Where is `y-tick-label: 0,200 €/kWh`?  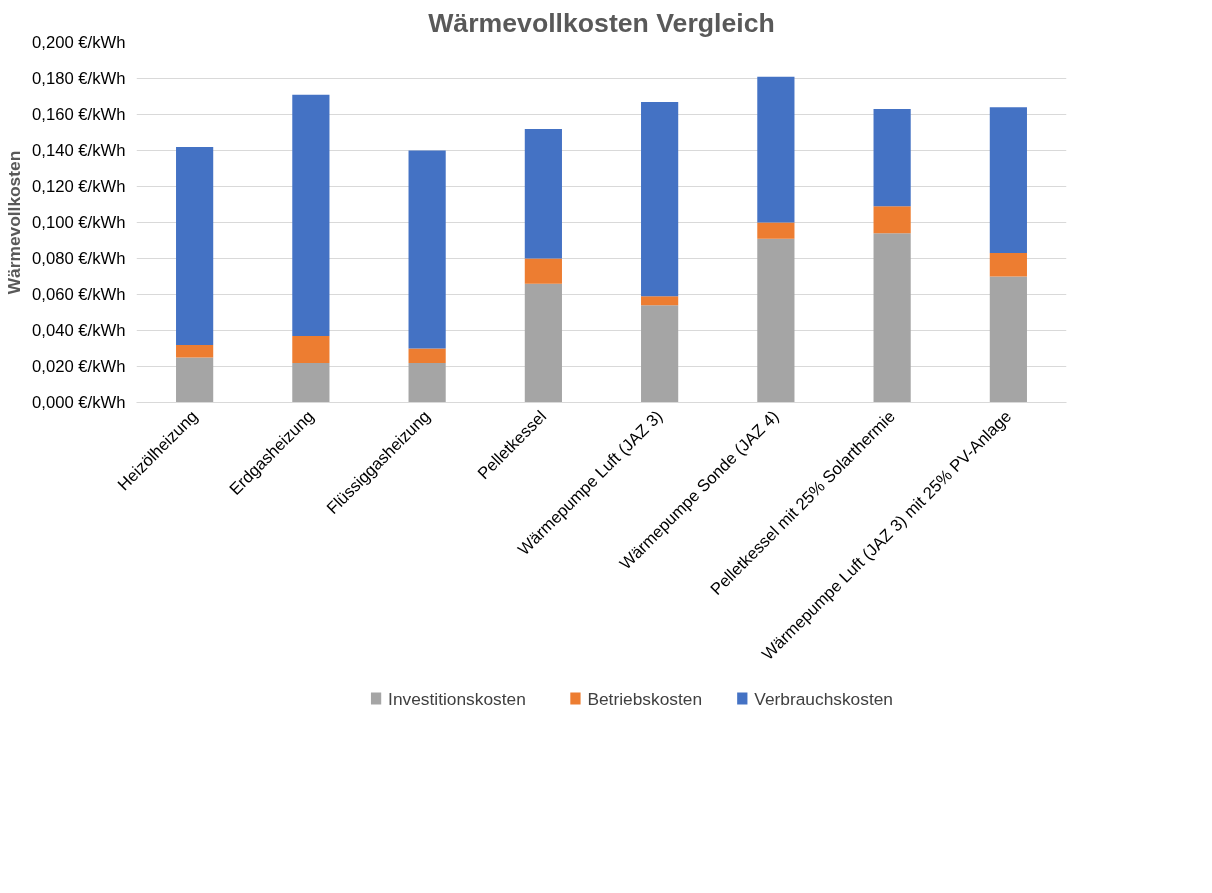 y-tick-label: 0,200 €/kWh is located at coordinates (78, 42).